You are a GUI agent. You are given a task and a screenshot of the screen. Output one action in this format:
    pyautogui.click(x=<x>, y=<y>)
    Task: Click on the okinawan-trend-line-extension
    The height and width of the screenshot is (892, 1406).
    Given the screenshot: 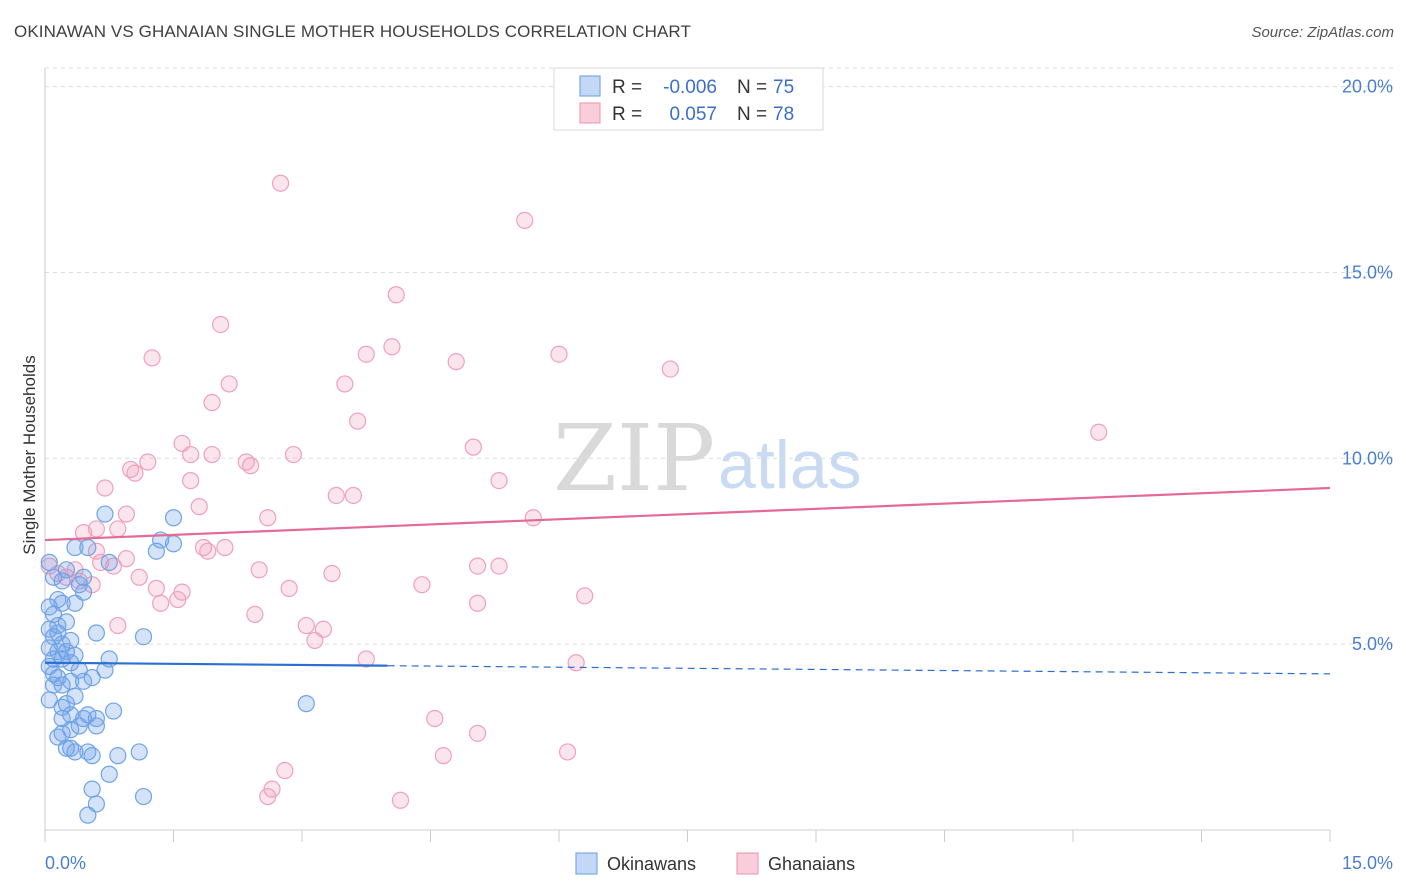 What is the action you would take?
    pyautogui.click(x=859, y=670)
    